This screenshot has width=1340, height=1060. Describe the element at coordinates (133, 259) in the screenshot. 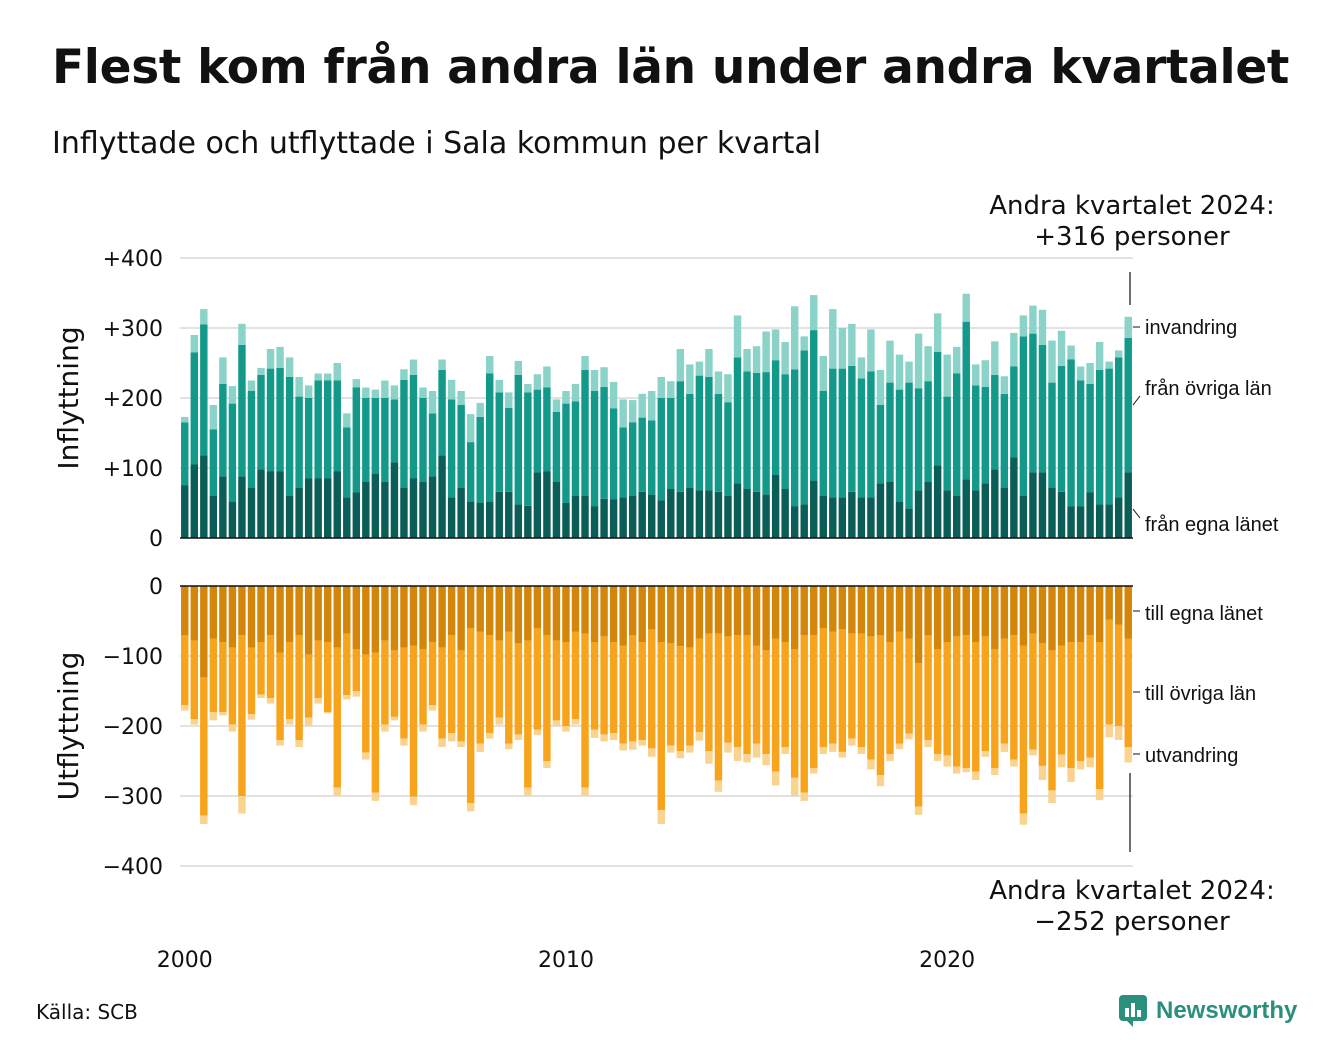

I see `y-tick-label: +400` at that location.